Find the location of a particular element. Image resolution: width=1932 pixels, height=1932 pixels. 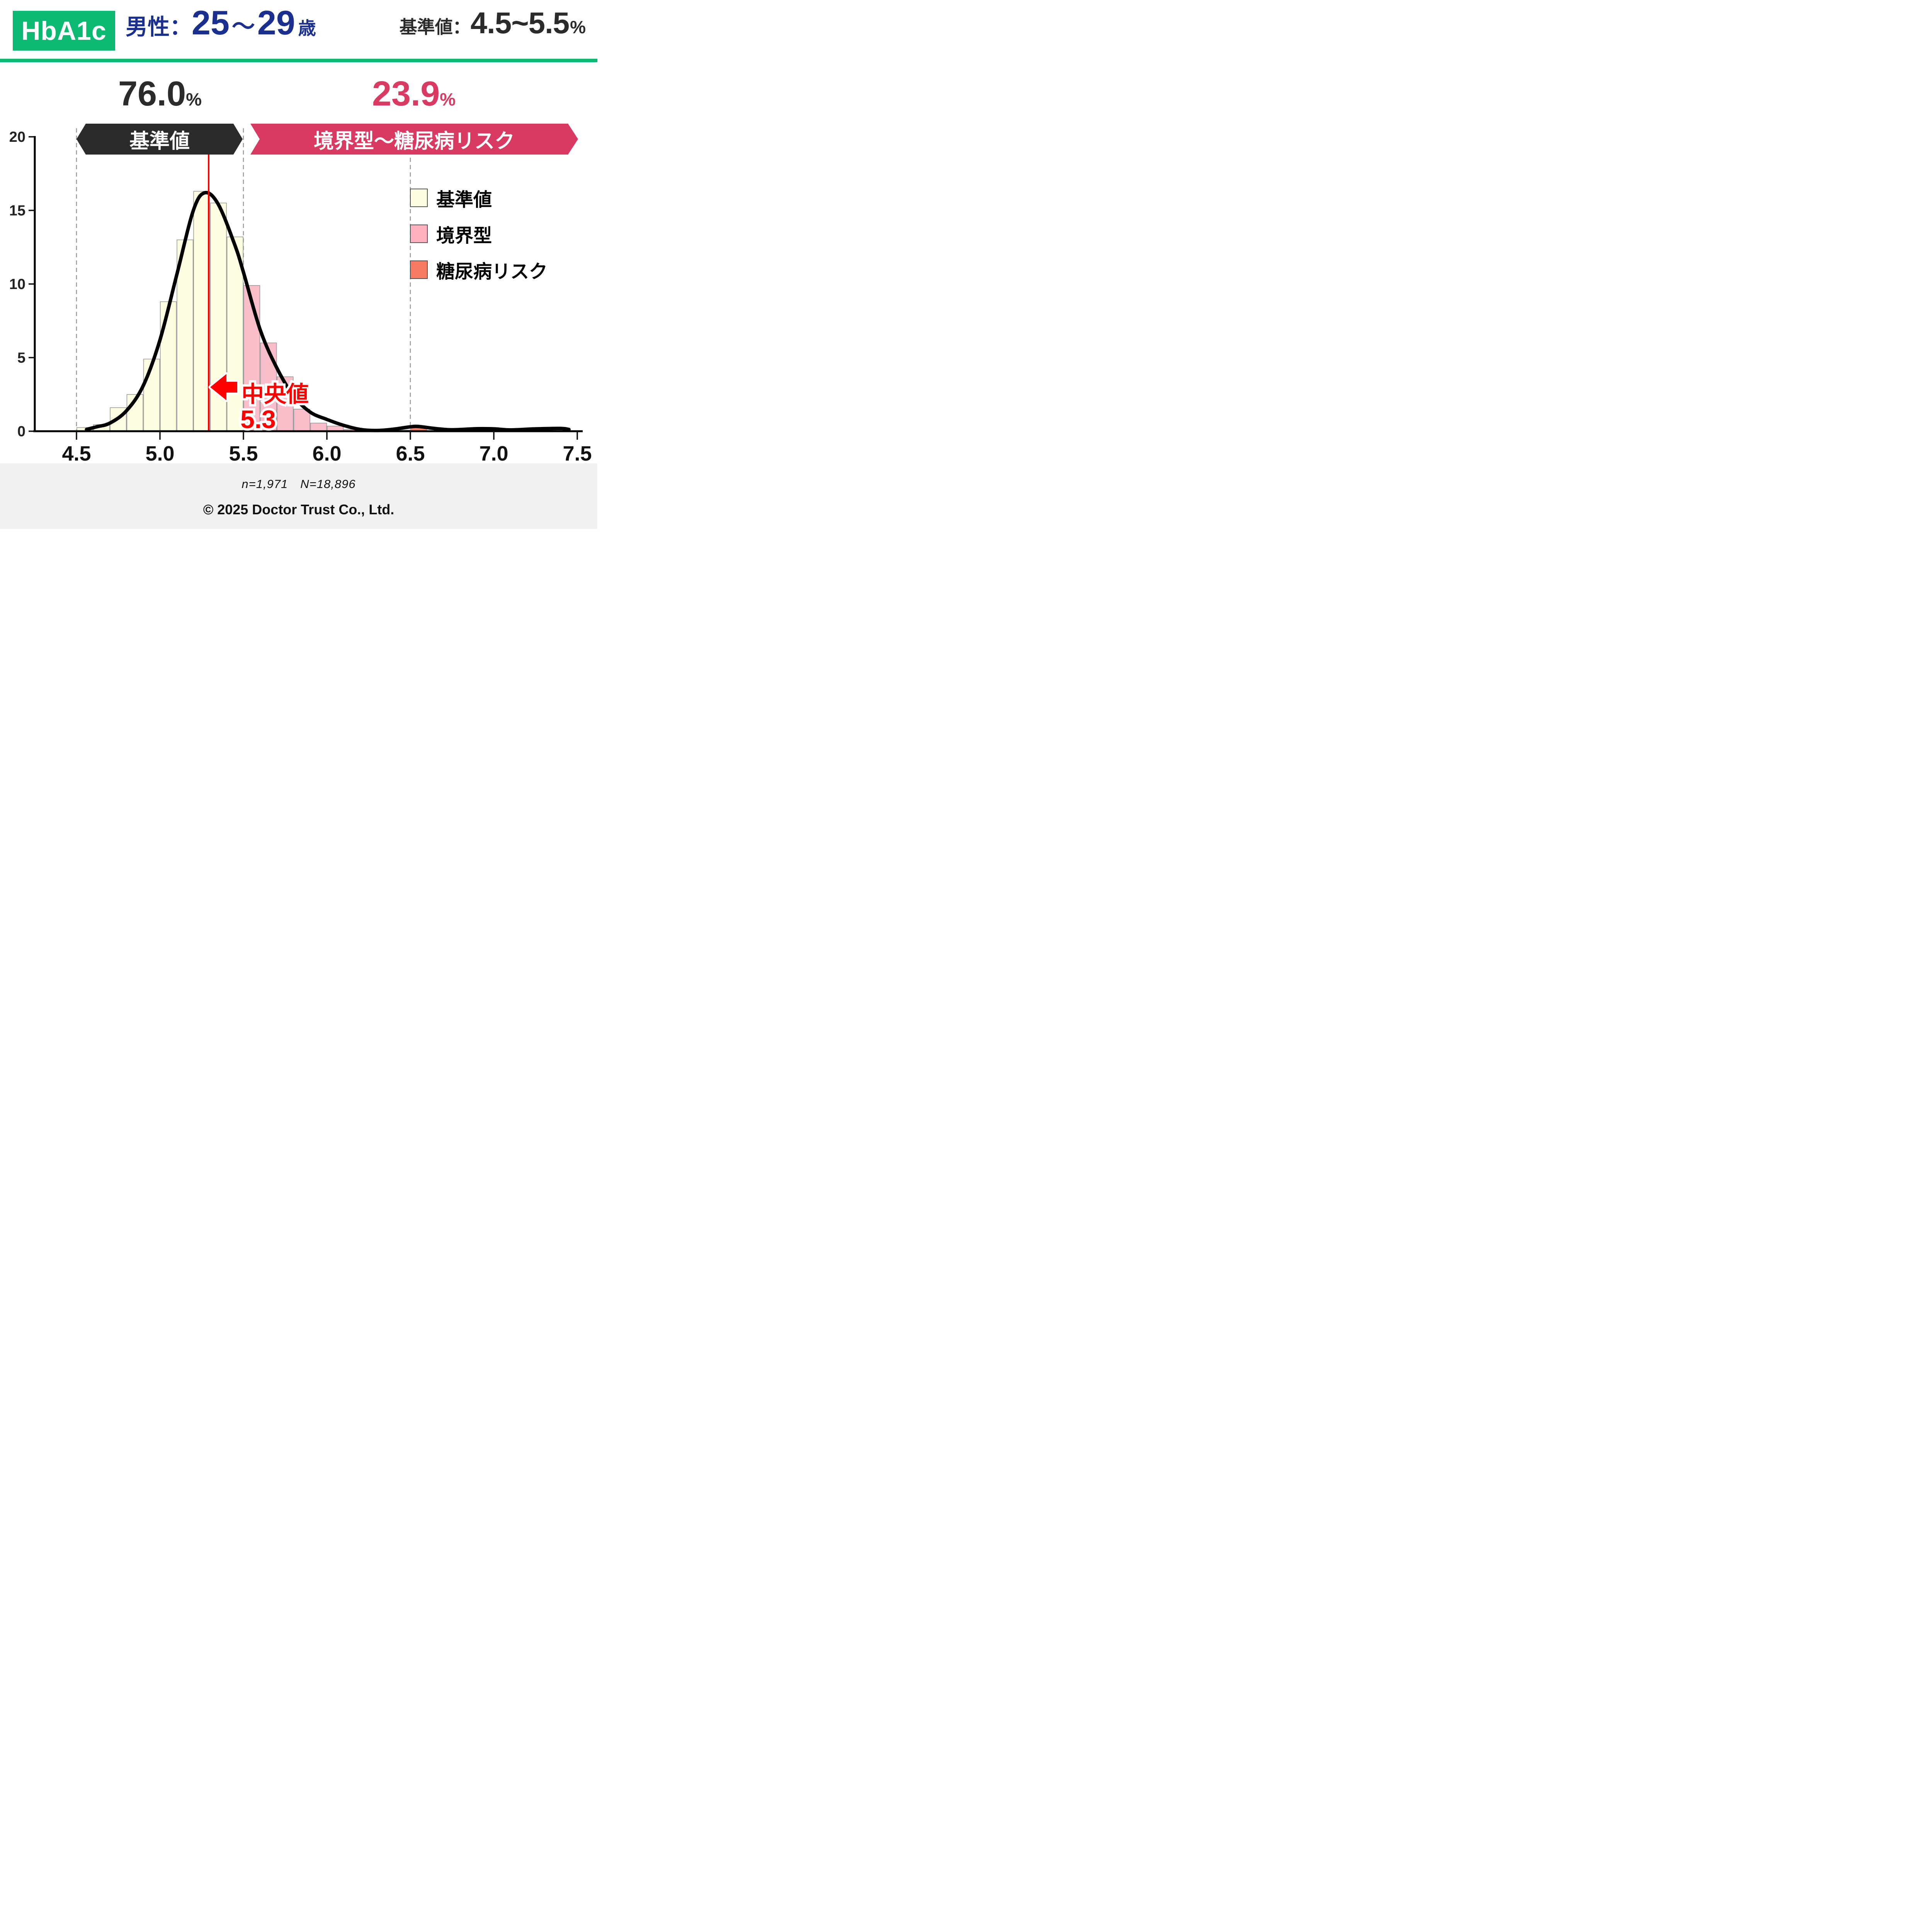

legend-swatch-borderline is located at coordinates (419, 234).